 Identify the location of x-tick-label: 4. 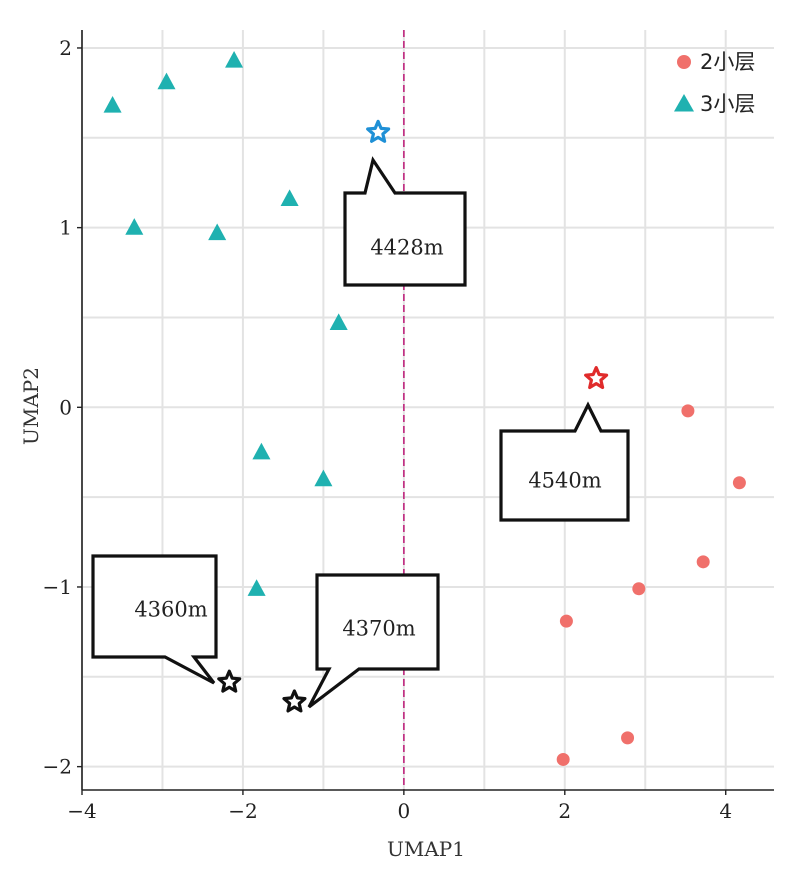
(725, 811).